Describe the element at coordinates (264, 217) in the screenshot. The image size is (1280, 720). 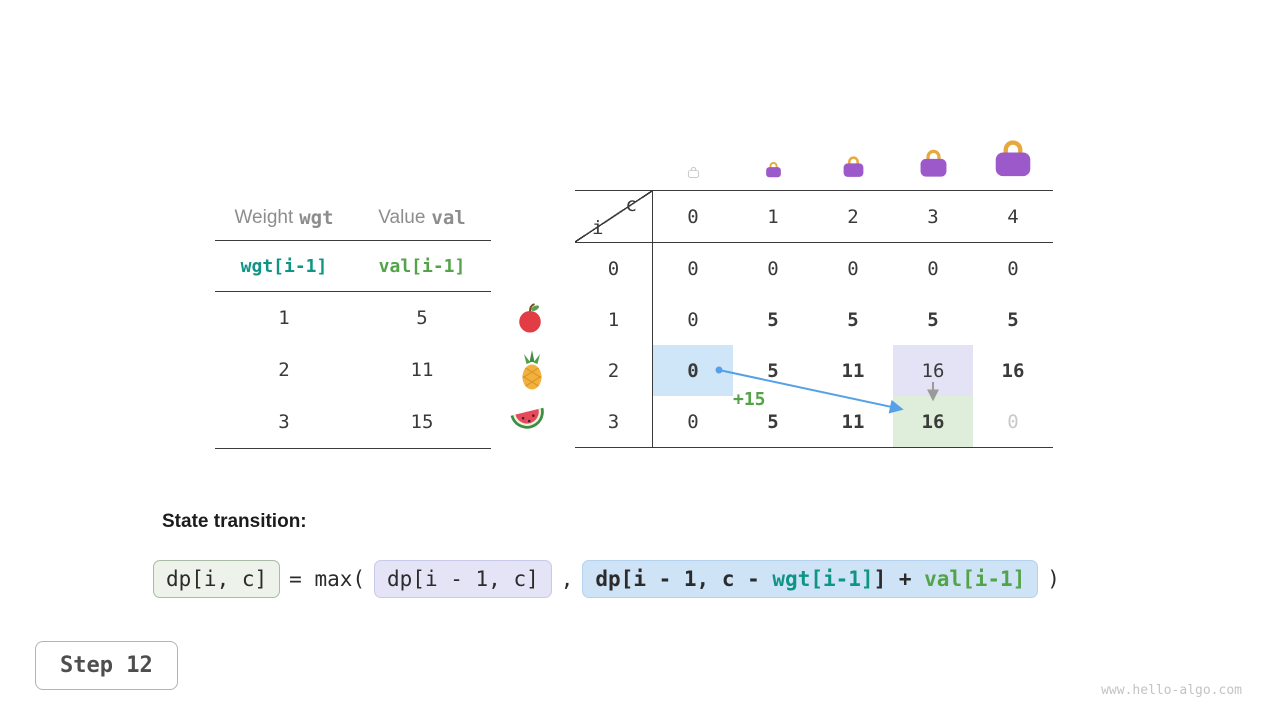
I see `weight-label: Weight` at that location.